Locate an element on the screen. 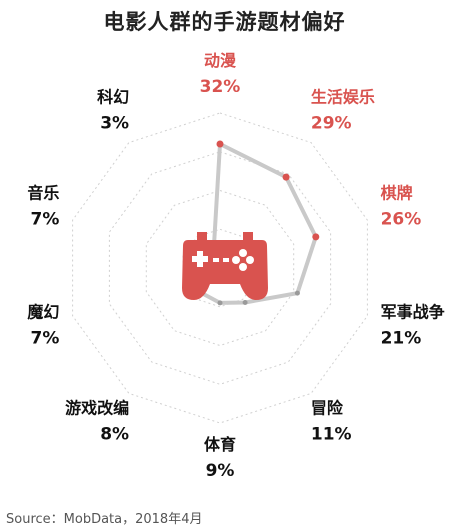 The width and height of the screenshot is (449, 532). source-footer: Source：MobData，2018年4月 is located at coordinates (104, 519).